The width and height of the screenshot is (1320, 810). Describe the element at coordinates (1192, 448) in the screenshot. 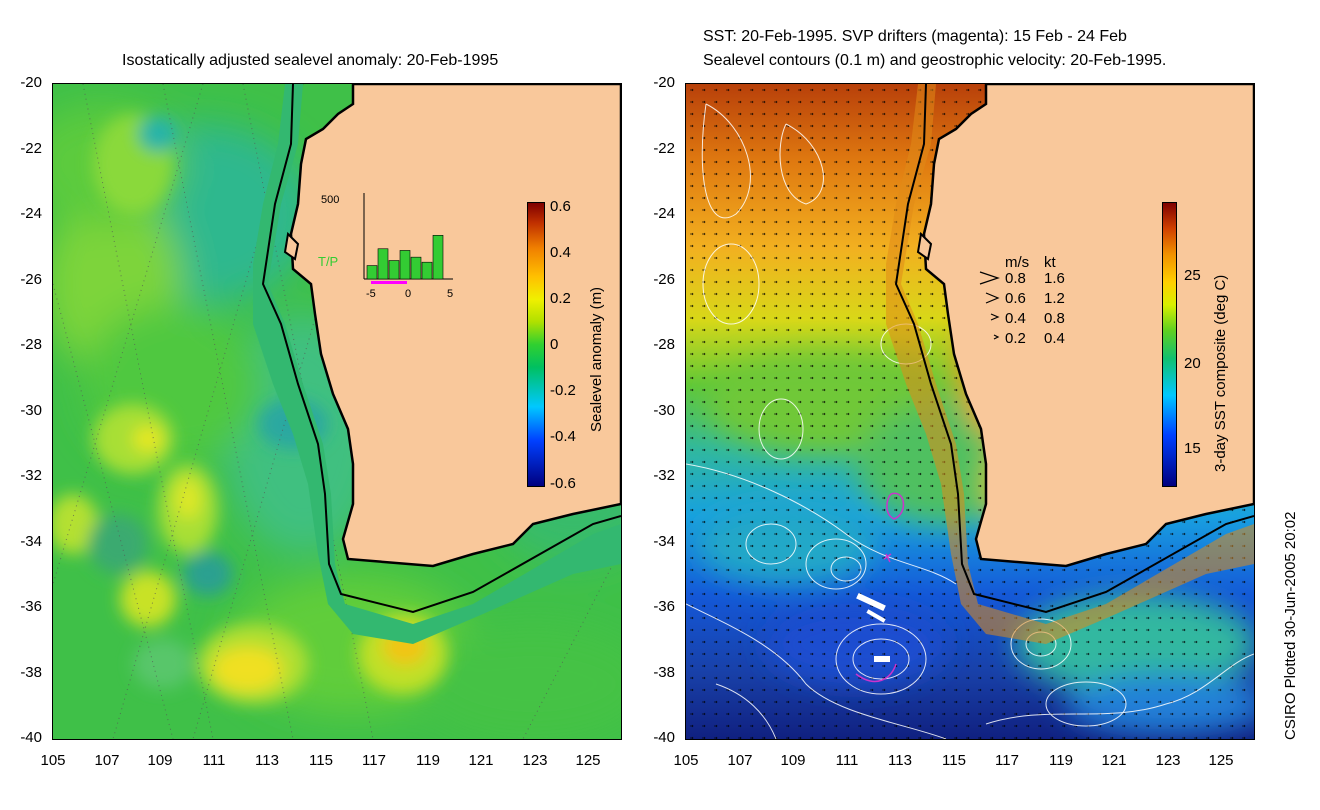

I see `sst-colorbar-tick: 15` at that location.